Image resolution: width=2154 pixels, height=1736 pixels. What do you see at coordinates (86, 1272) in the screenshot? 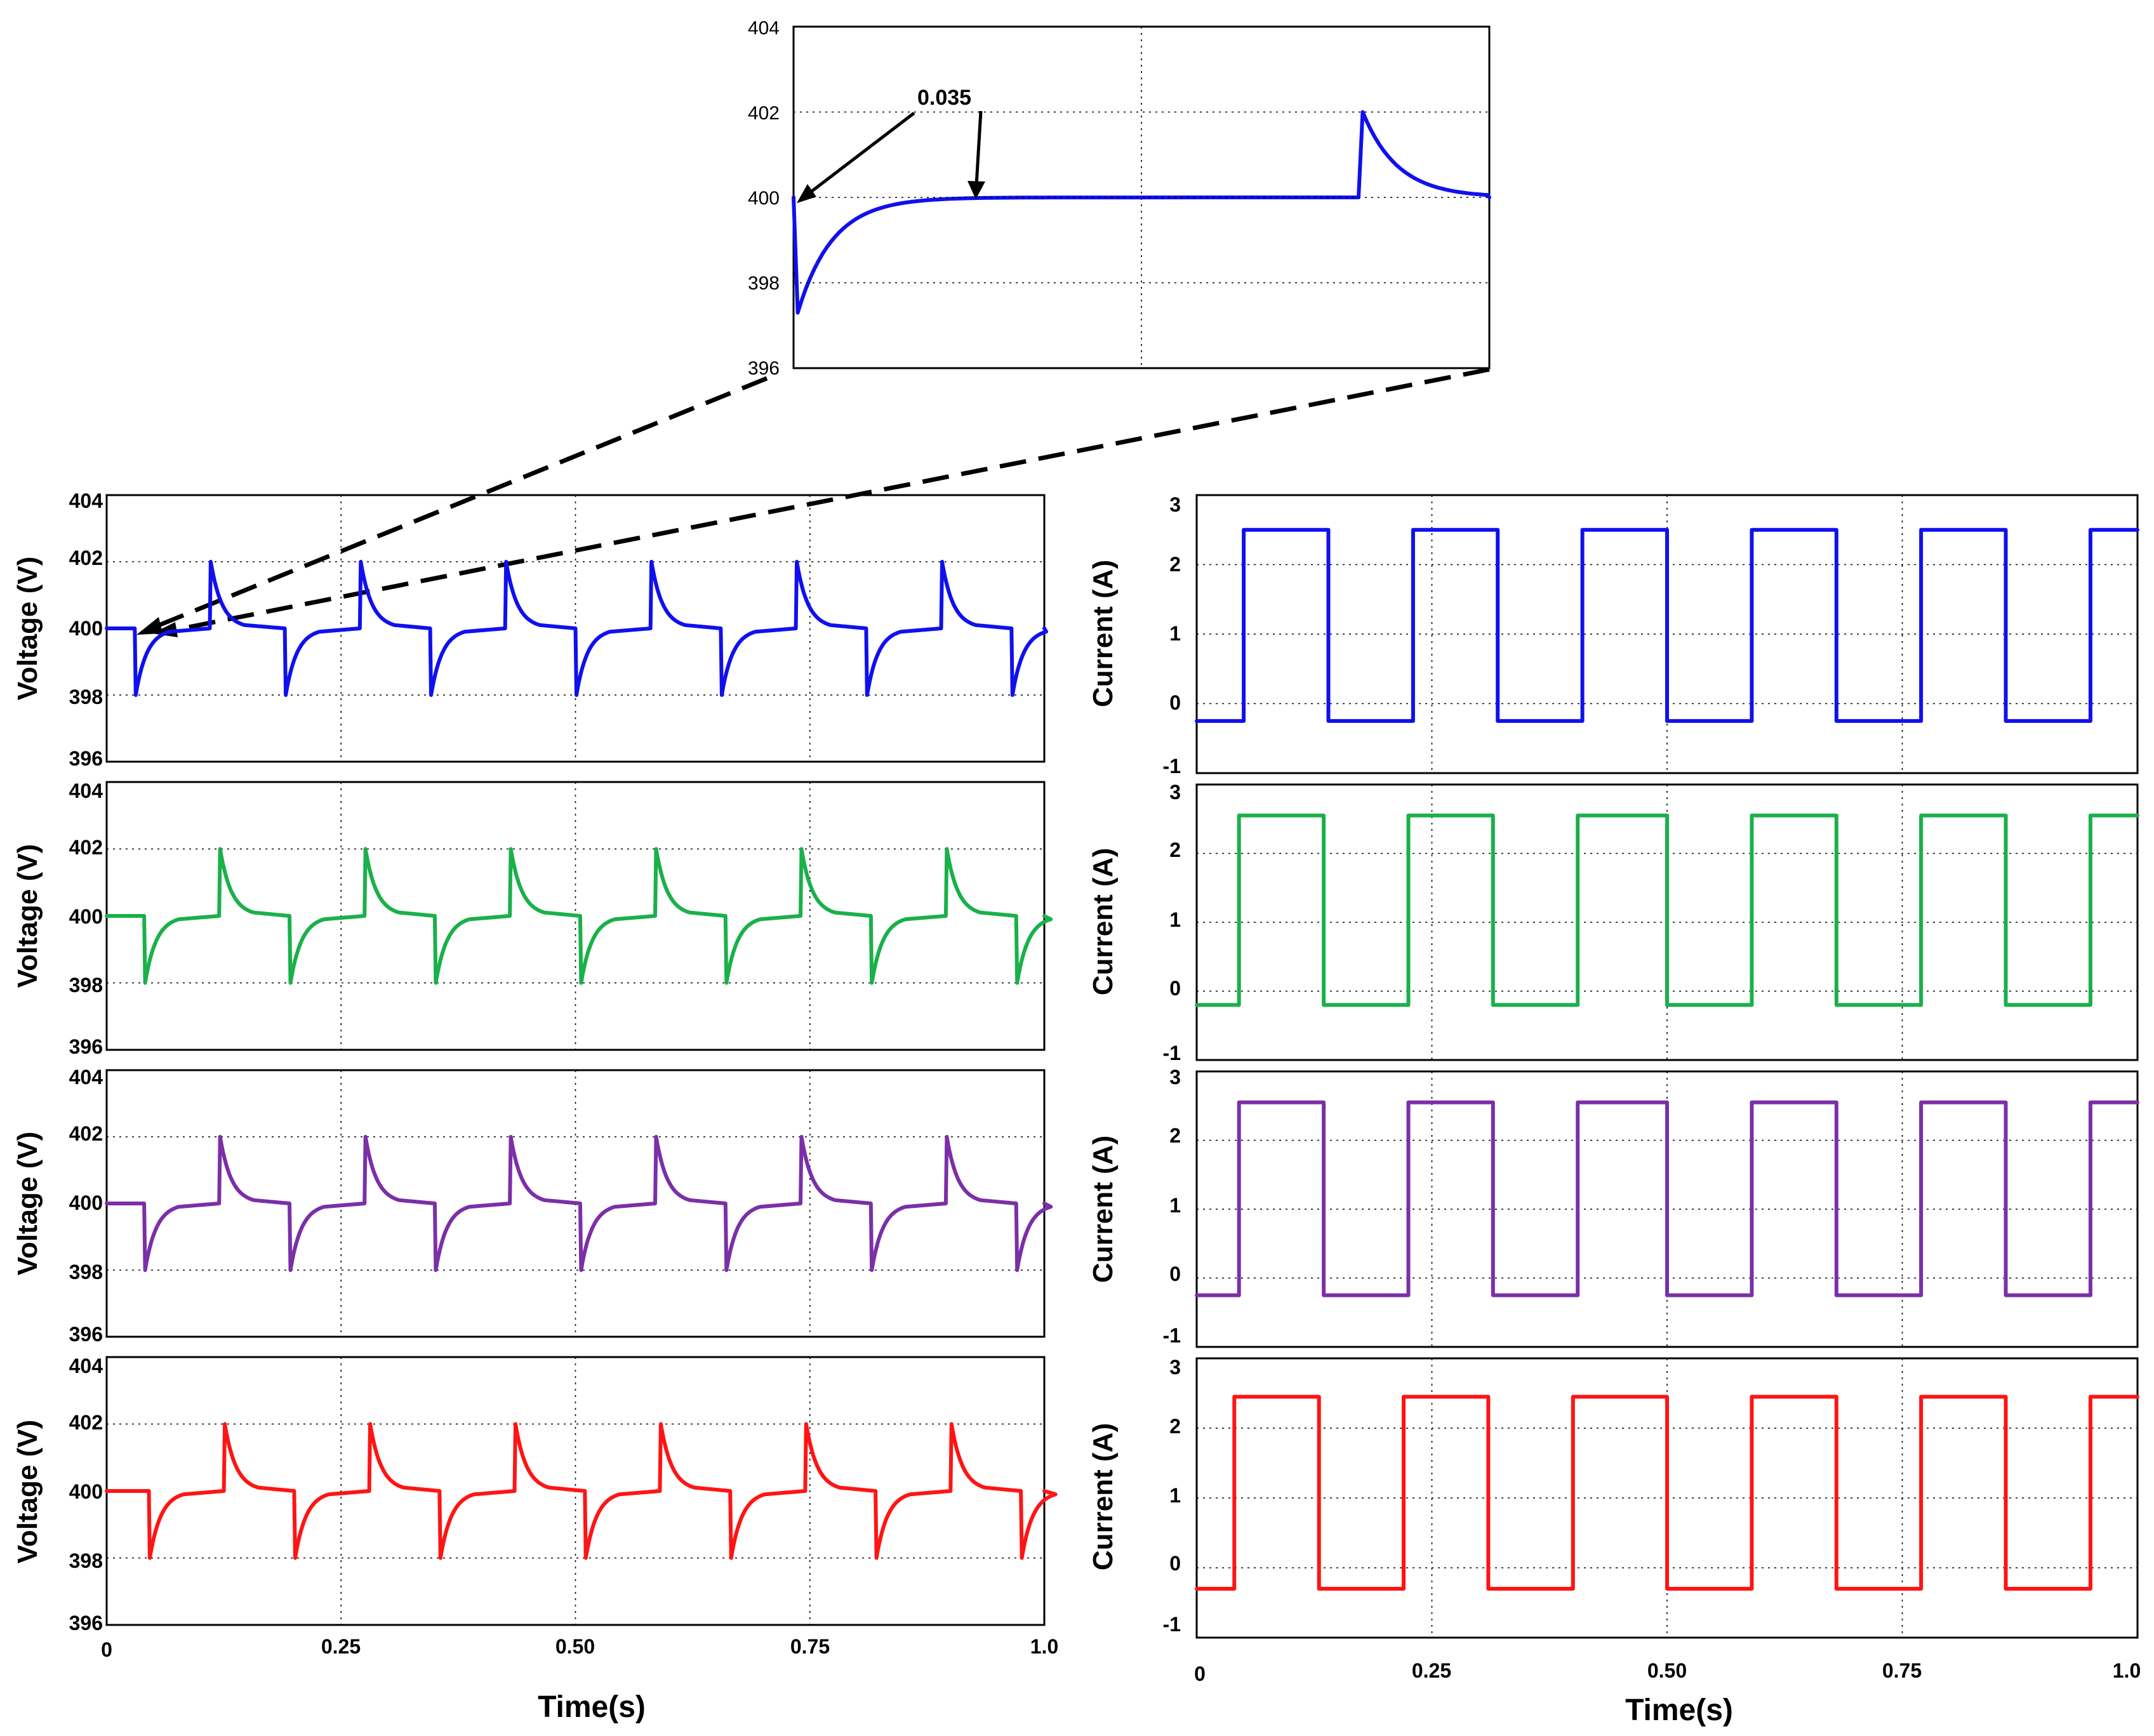
I see `v3-ytick-398: 398` at bounding box center [86, 1272].